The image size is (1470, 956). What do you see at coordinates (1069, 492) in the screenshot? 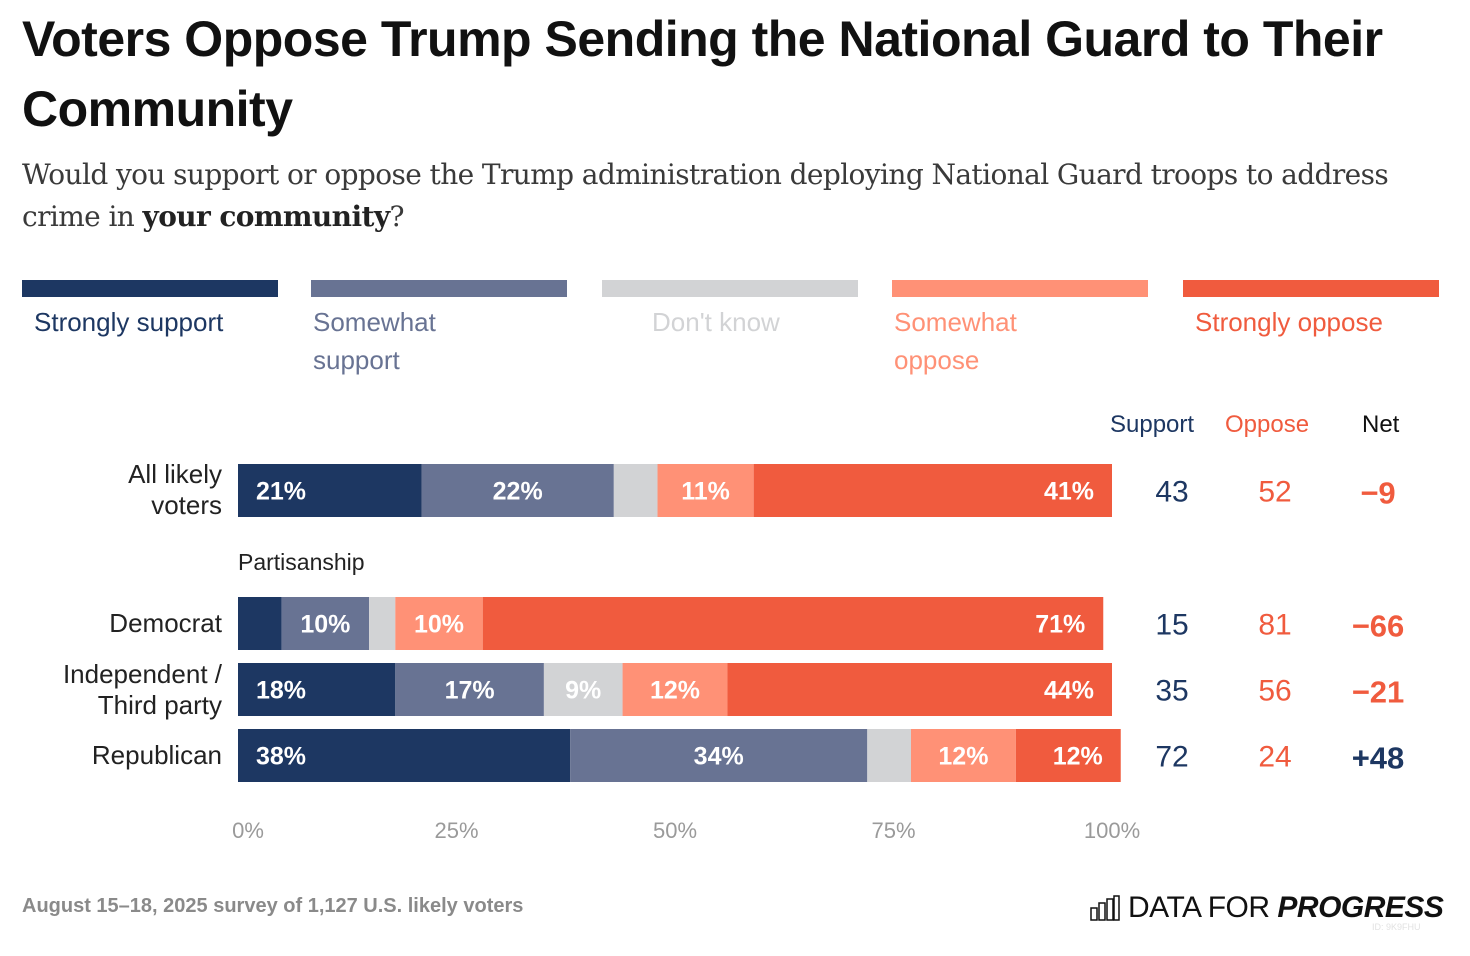
I see `data-label-all-likely-voters-strongly-oppose: 41%` at bounding box center [1069, 492].